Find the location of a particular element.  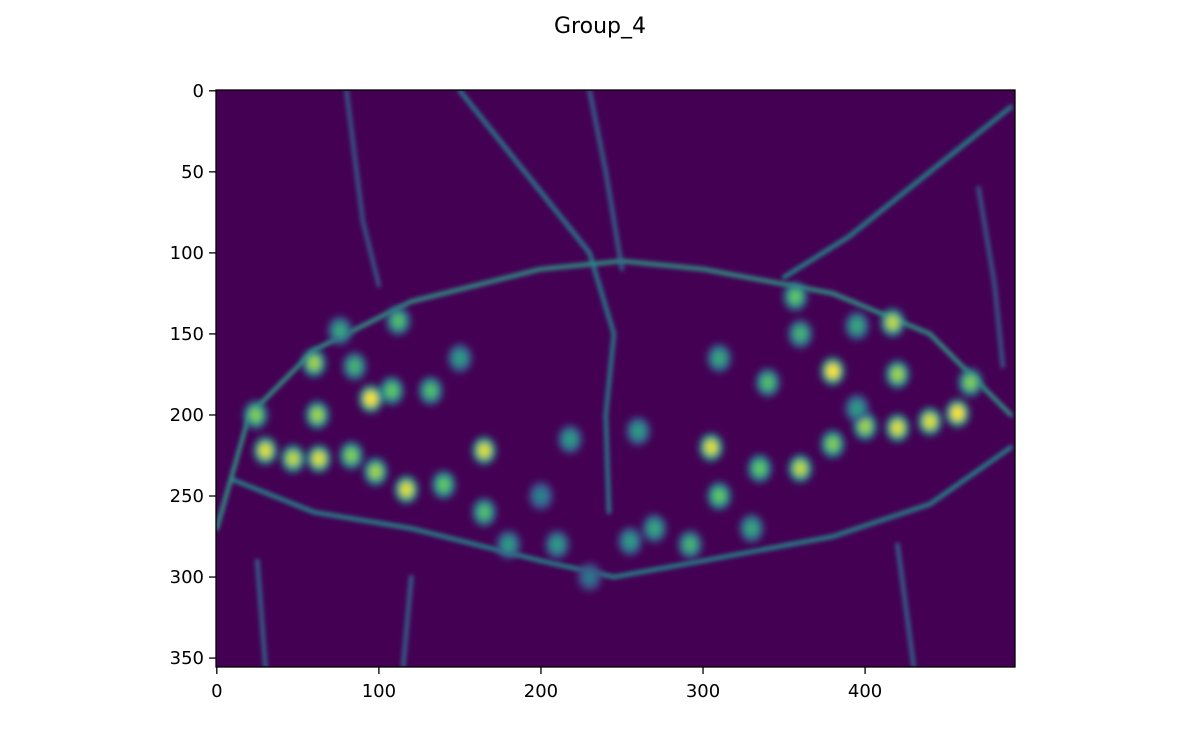

y-tick-label: 200 is located at coordinates (187, 415).